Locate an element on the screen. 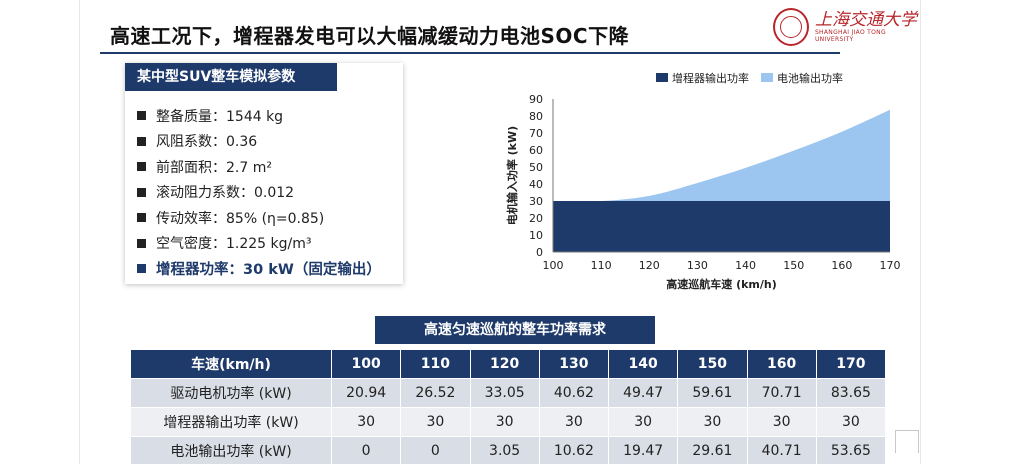 The image size is (1014, 464). y-tick-label: 50 is located at coordinates (536, 167).